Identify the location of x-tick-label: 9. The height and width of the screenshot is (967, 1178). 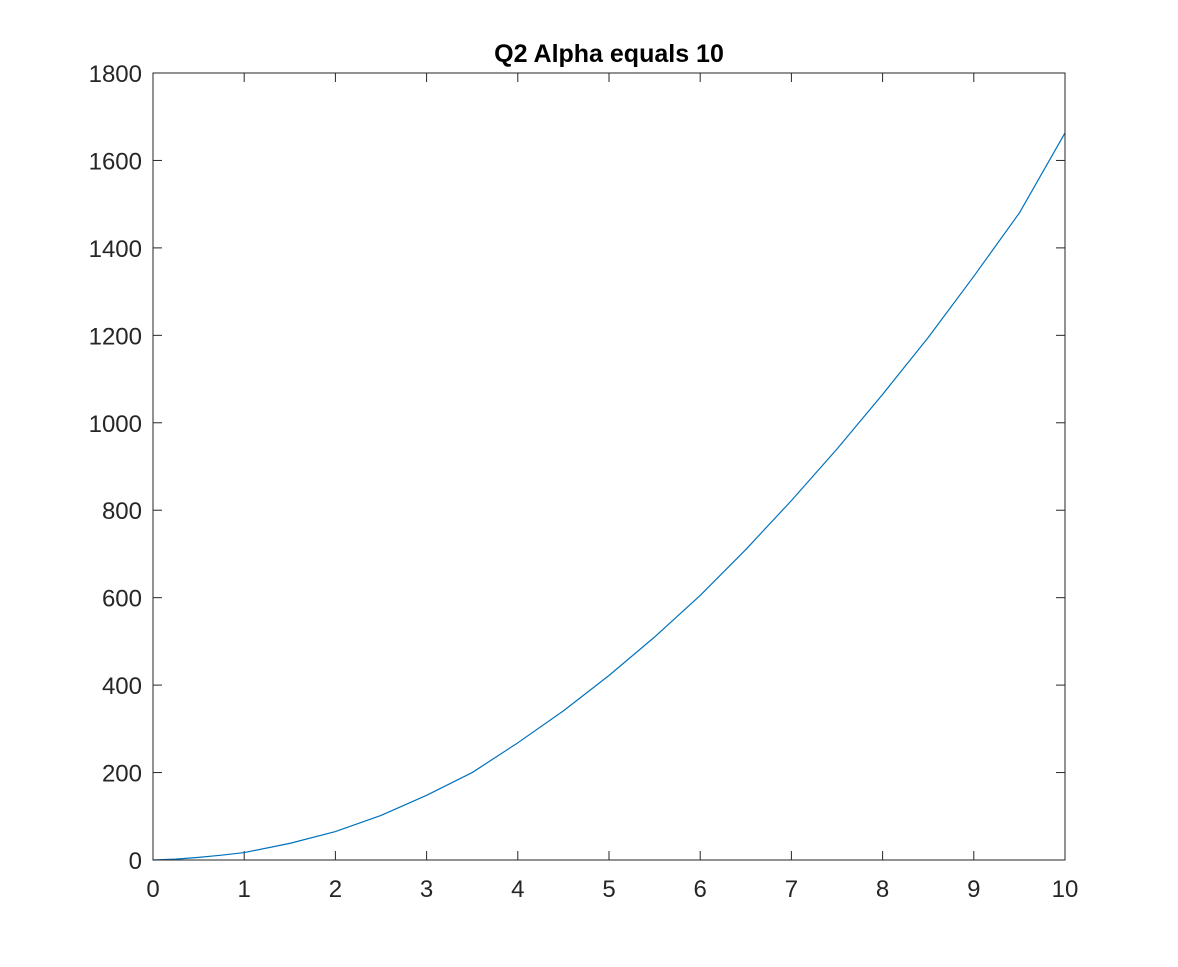
(973, 889).